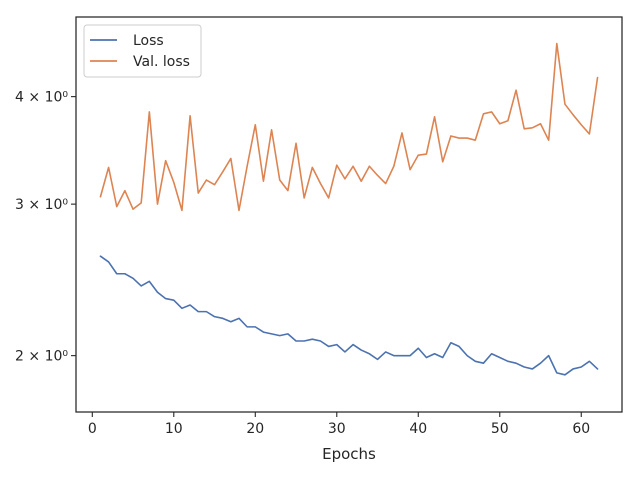  I want to click on legend-box, so click(142, 51).